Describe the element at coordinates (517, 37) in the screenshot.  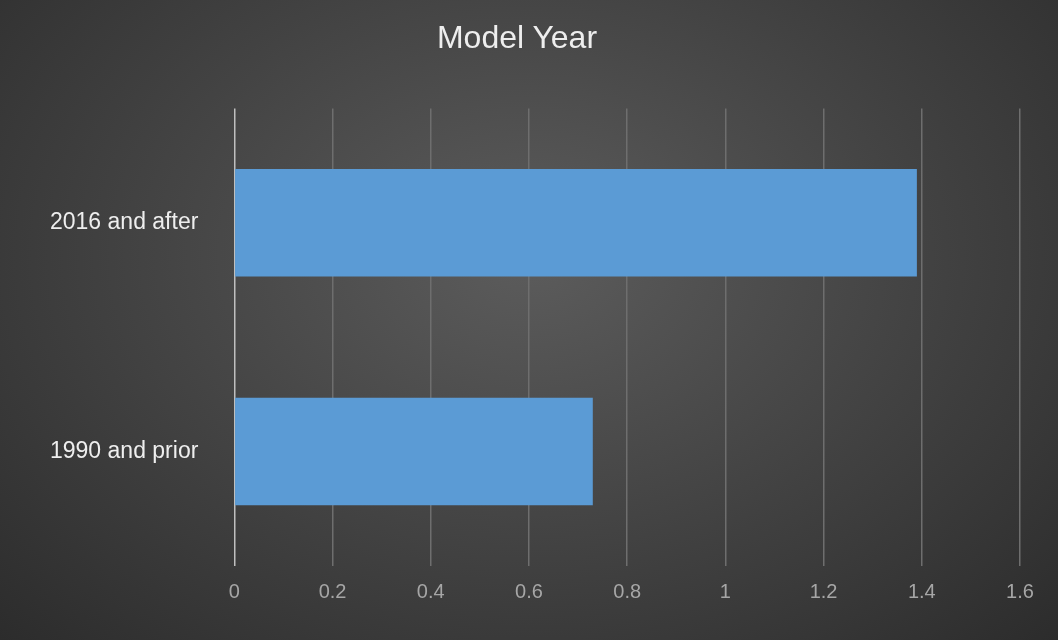
I see `chart-title: Model Year` at that location.